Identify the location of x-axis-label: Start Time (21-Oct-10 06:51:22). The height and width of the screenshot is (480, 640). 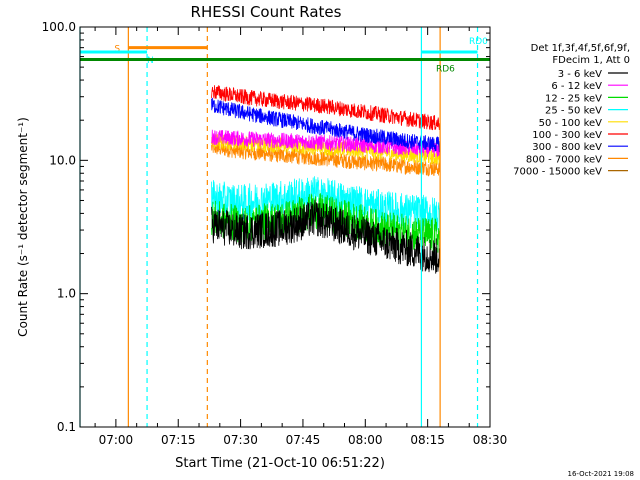
(280, 463).